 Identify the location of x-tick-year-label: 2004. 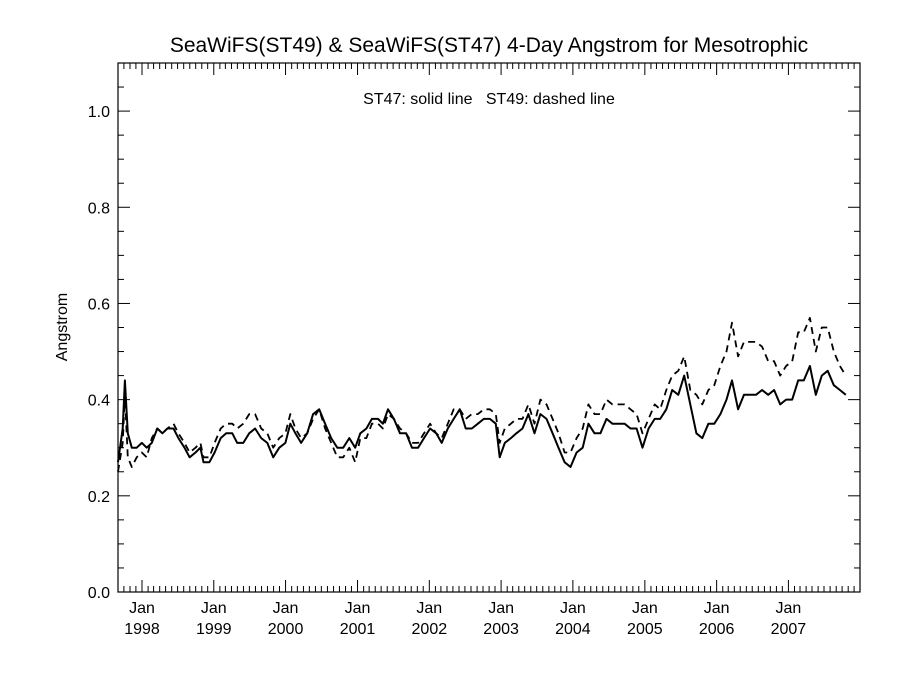
(573, 629).